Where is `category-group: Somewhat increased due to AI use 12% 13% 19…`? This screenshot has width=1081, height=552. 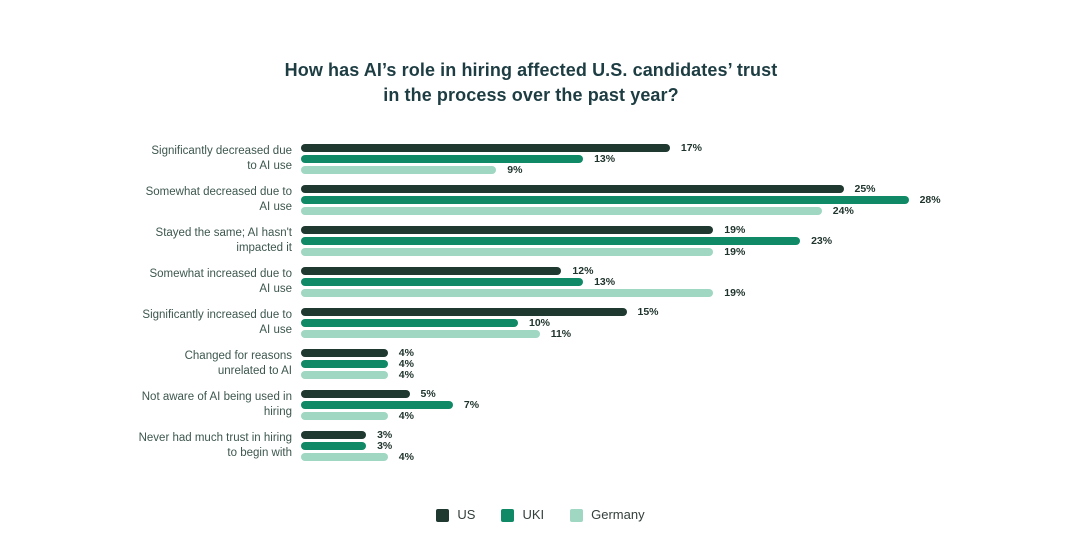 category-group: Somewhat increased due to AI use 12% 13% 19… is located at coordinates (470, 282).